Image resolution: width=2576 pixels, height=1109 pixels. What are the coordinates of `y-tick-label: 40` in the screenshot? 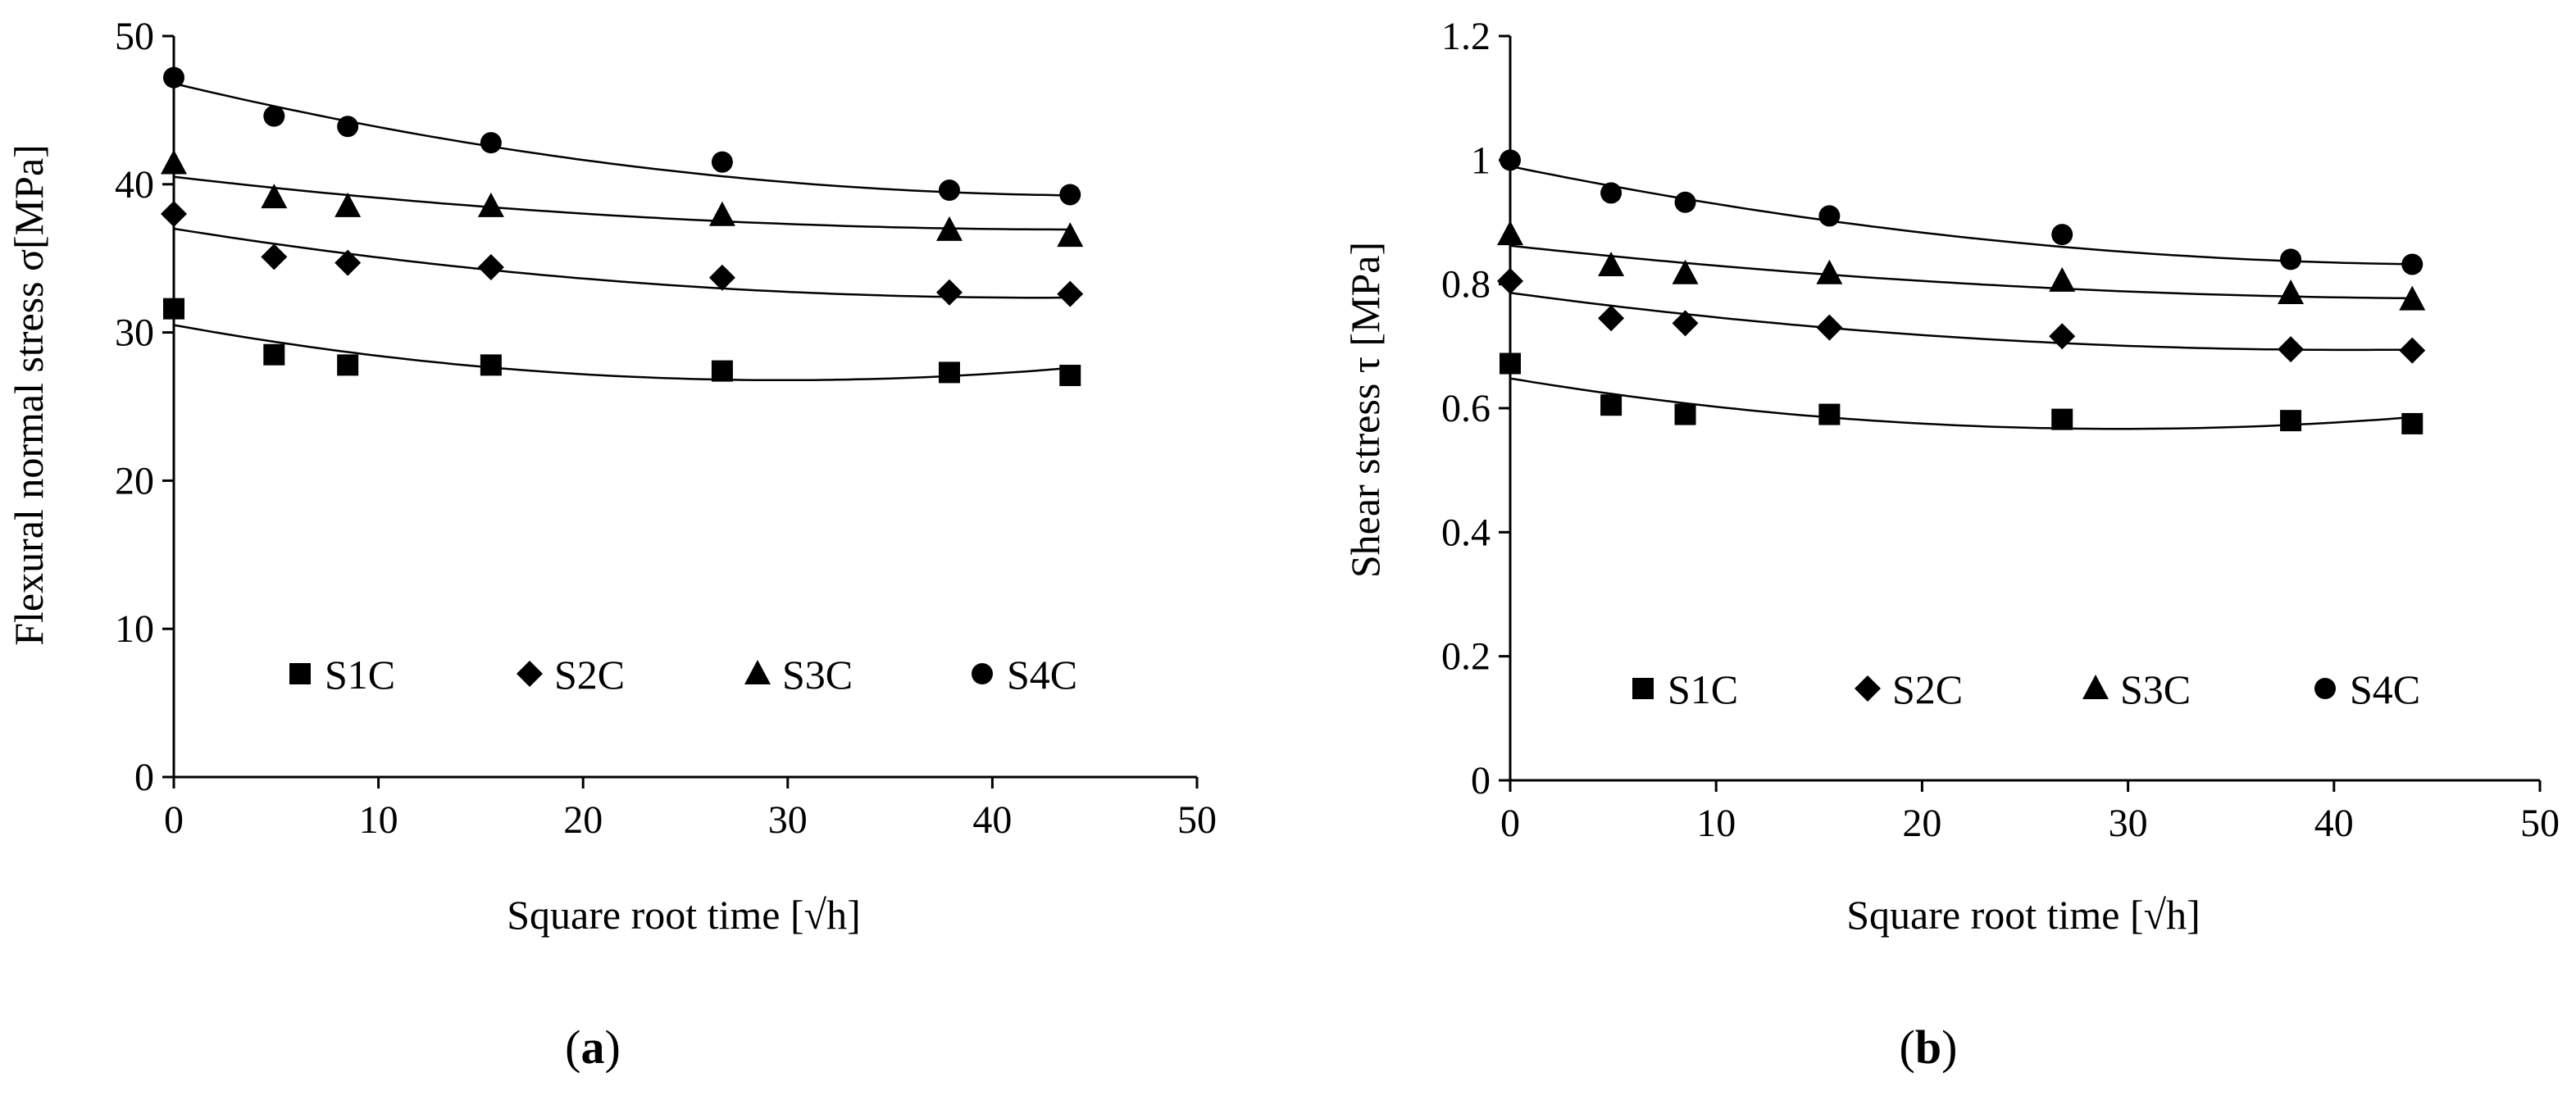 It's located at (134, 185).